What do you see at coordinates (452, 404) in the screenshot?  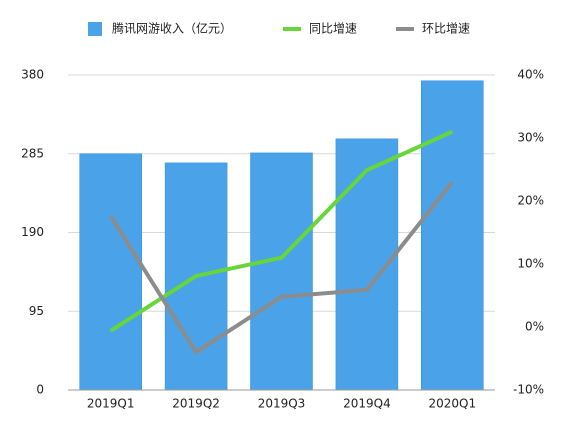 I see `x-tick-label: 2020Q1` at bounding box center [452, 404].